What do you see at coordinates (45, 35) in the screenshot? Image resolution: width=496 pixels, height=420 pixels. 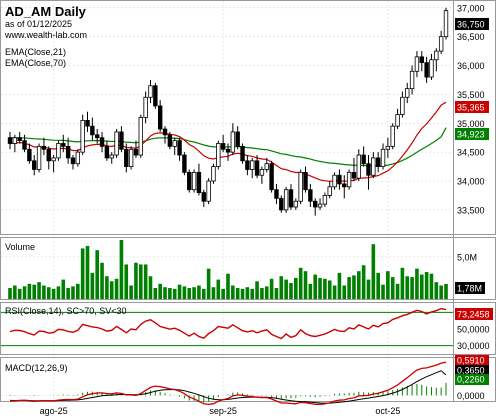 I see `source-link: www.wealth-lab.com` at bounding box center [45, 35].